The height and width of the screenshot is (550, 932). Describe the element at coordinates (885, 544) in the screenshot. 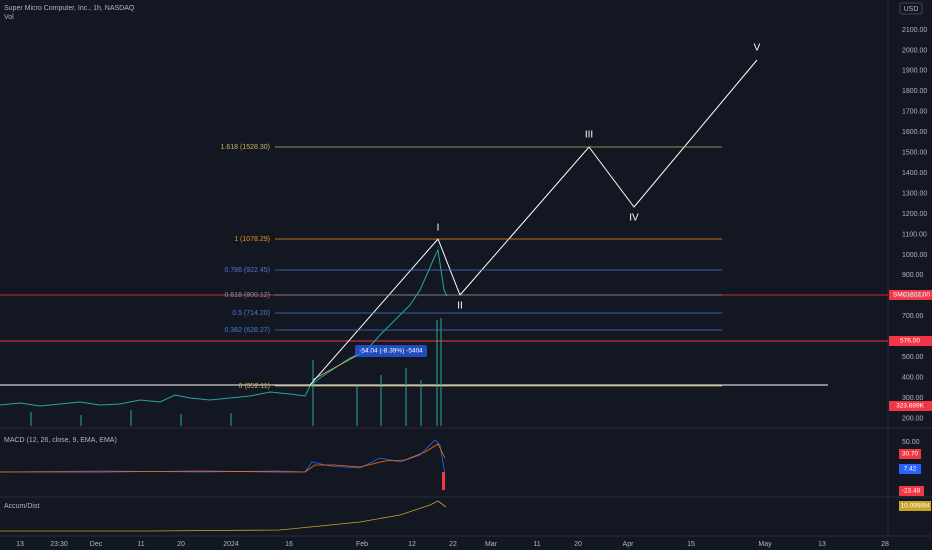

I see `time-tick-label: 28` at that location.